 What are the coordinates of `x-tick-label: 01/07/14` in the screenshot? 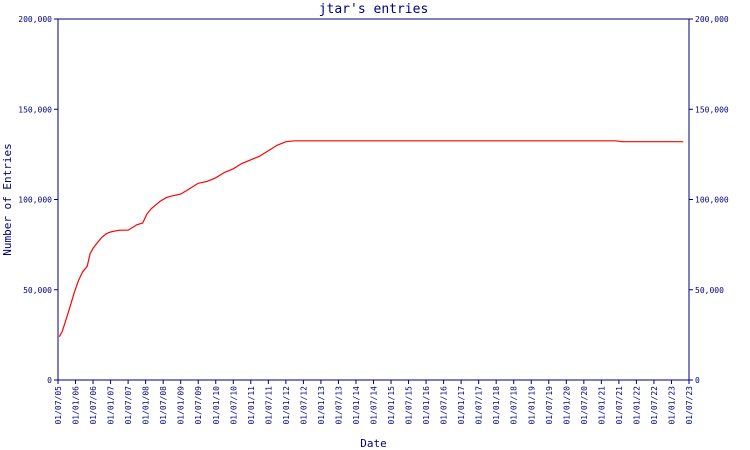 It's located at (374, 405).